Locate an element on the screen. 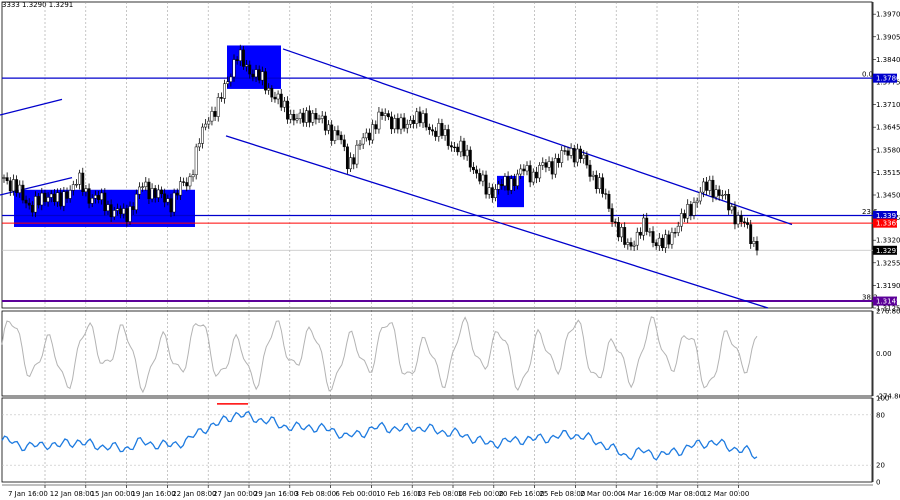 The height and width of the screenshot is (500, 900). time-axis-label: 6 Feb 00:00 is located at coordinates (355, 494).